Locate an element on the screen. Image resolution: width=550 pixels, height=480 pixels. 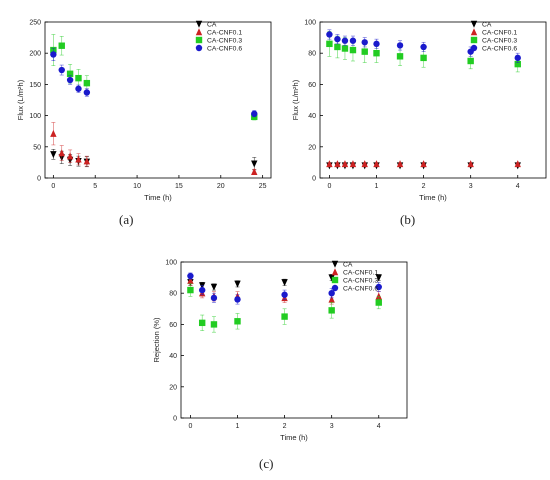
x-tick-label: 2 is located at coordinates (424, 186).